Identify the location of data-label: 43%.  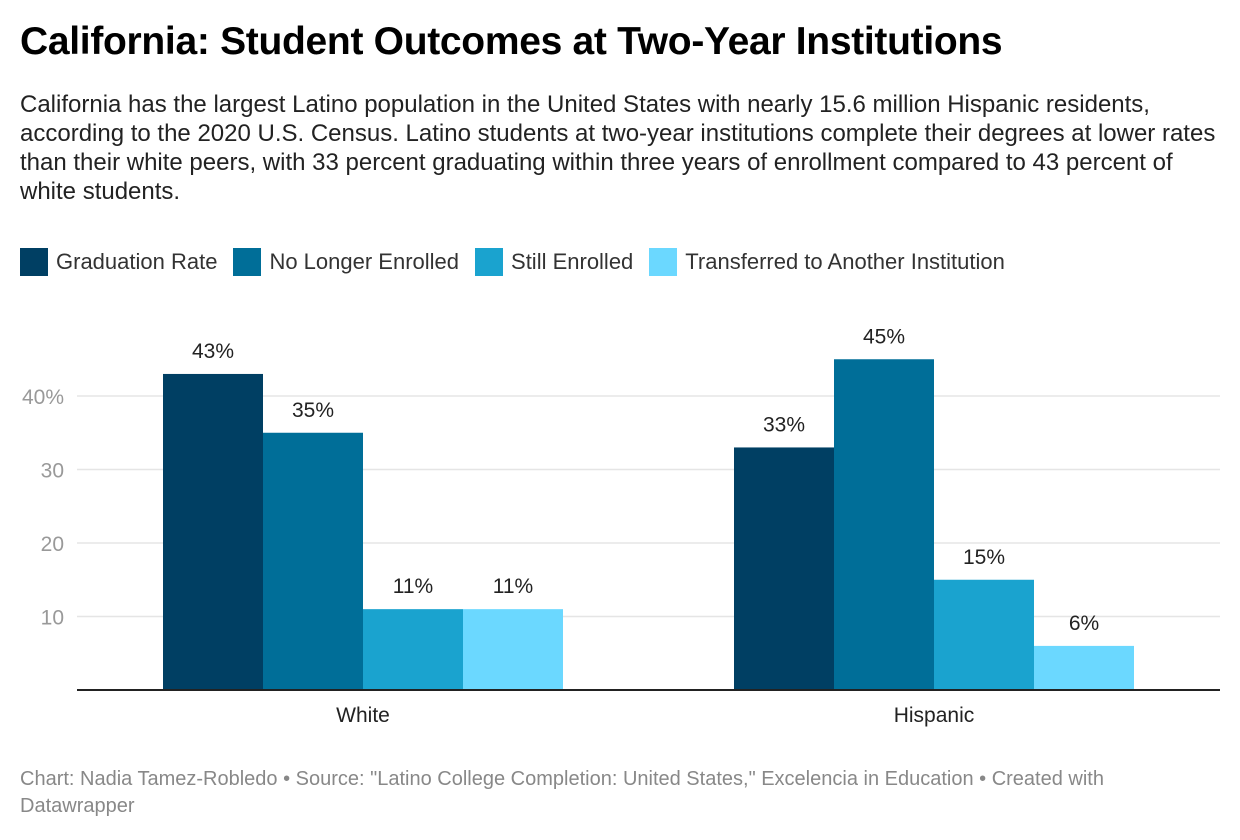
(213, 351).